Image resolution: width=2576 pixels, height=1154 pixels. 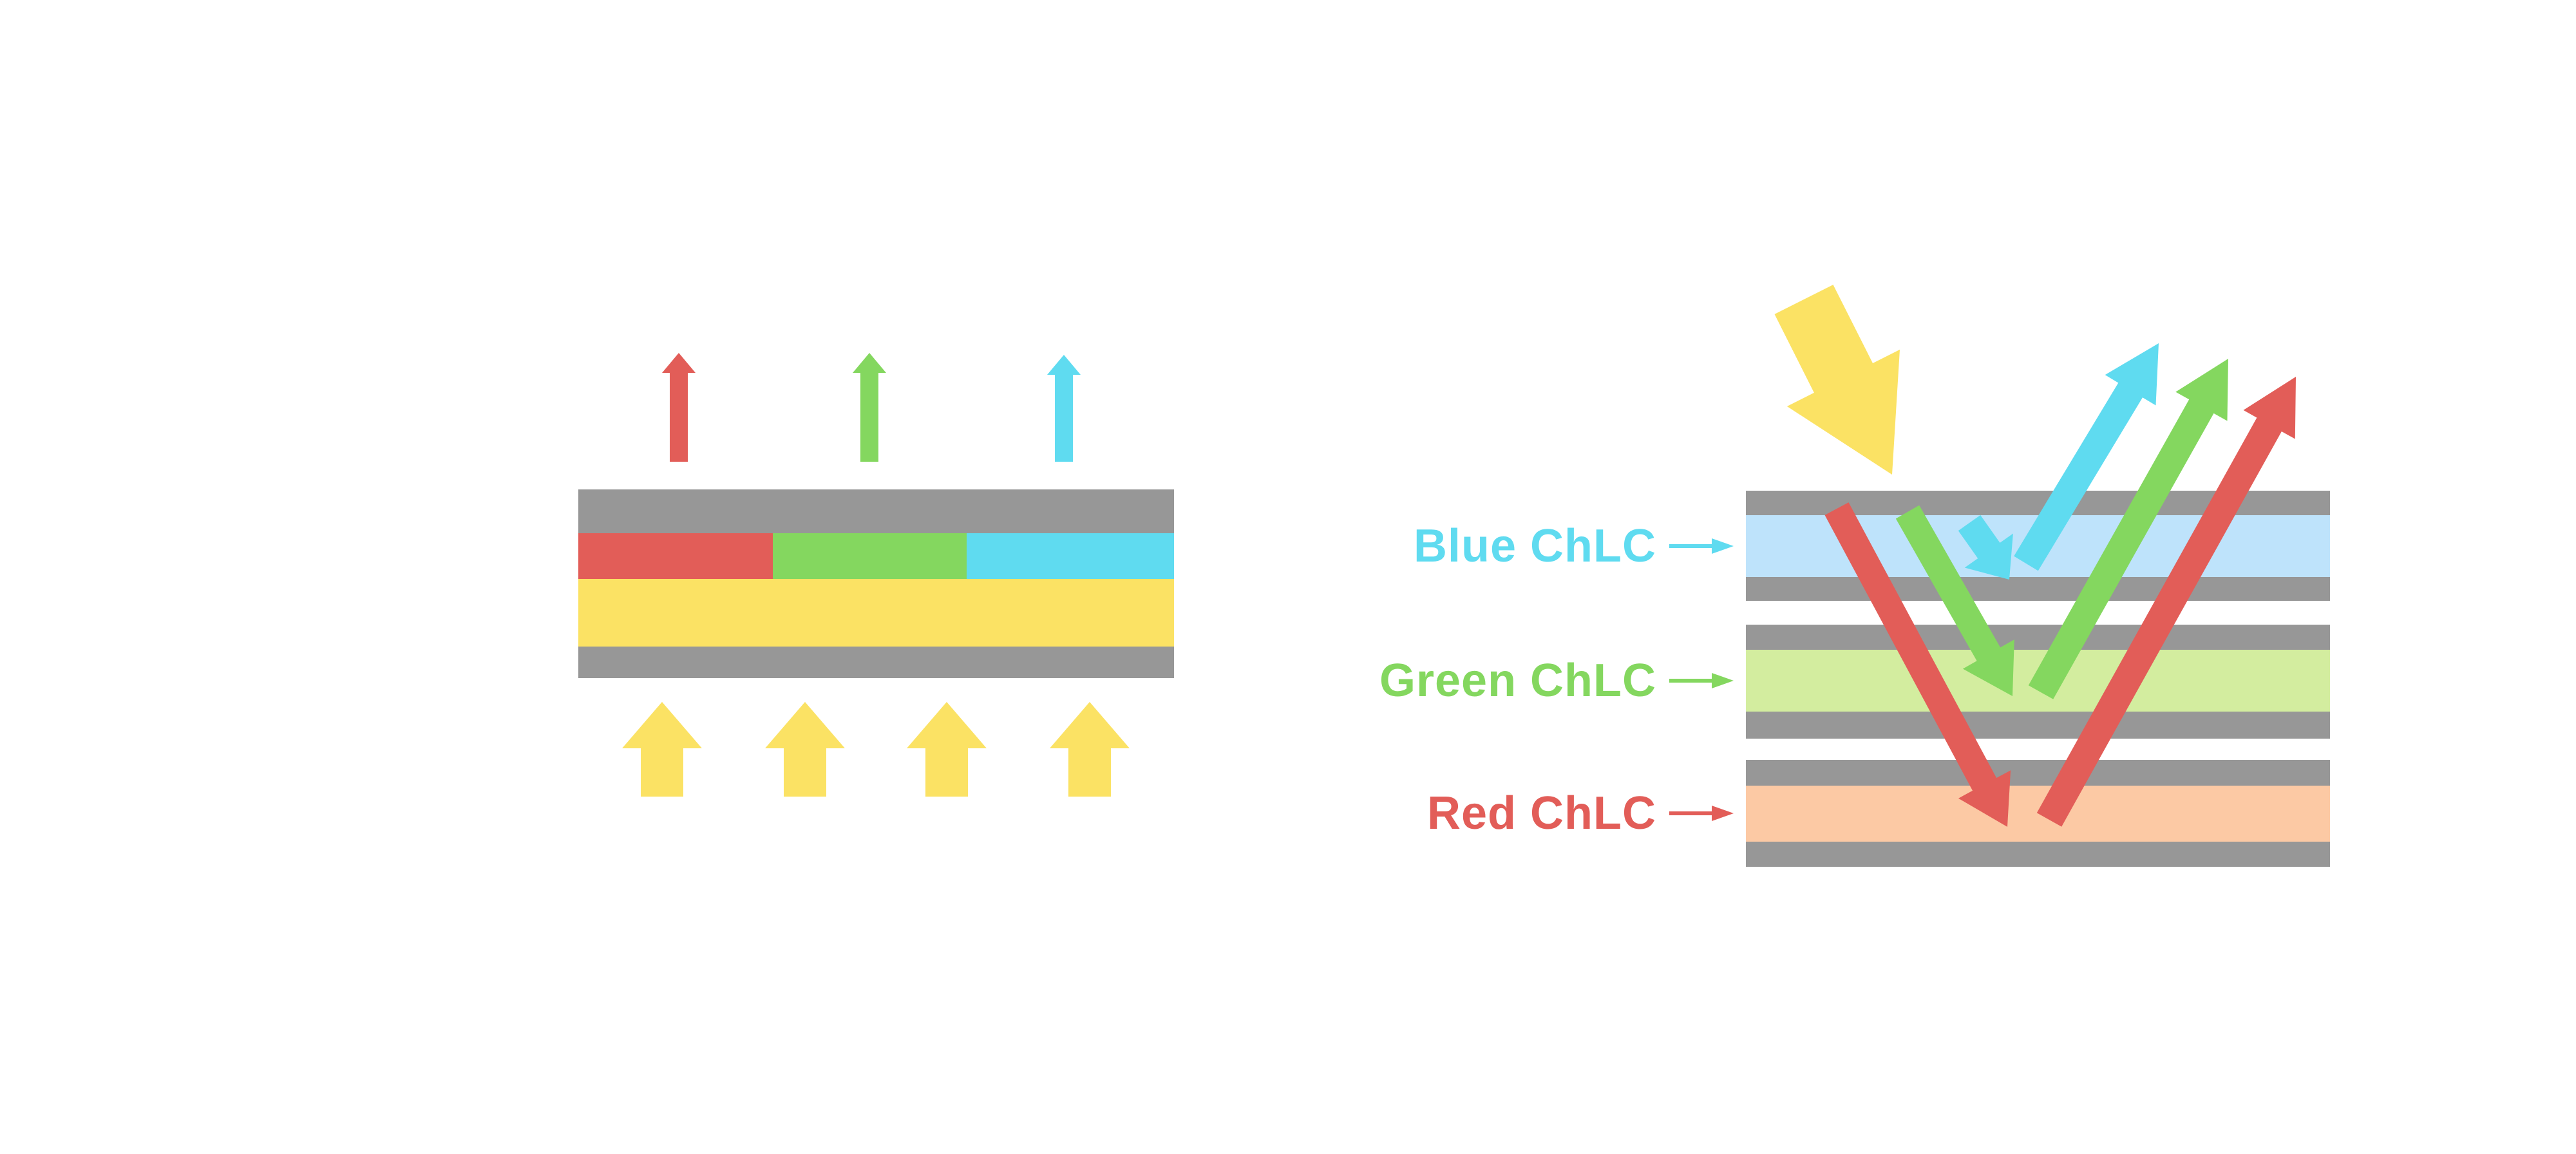 What do you see at coordinates (1064, 408) in the screenshot?
I see `emitted-blue-light-arrow` at bounding box center [1064, 408].